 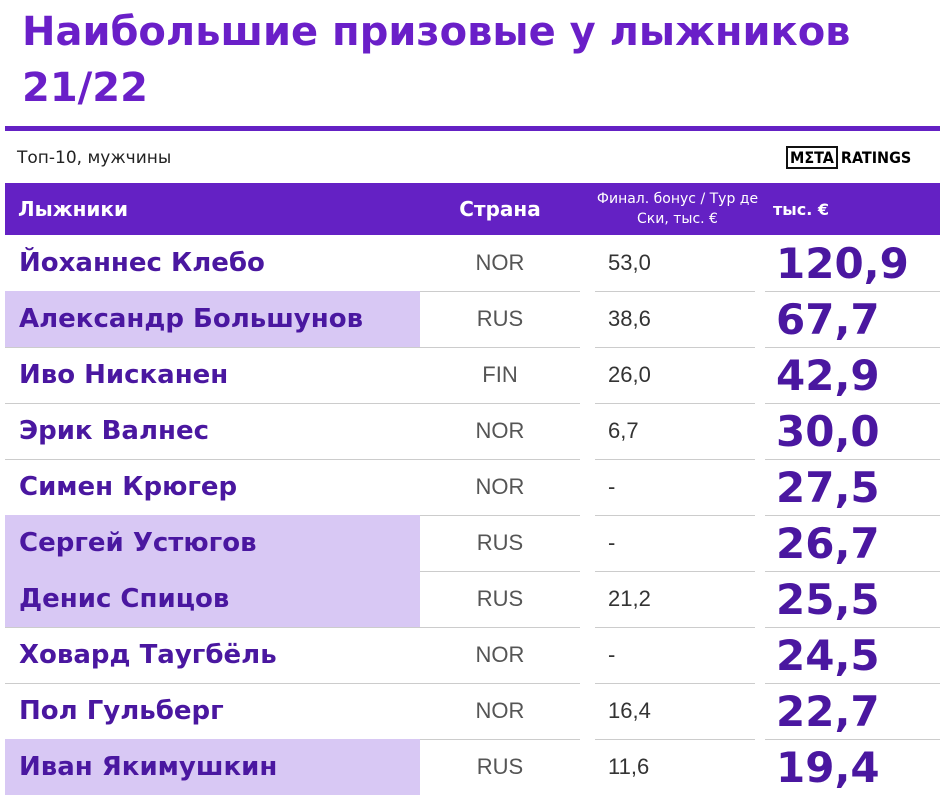 What do you see at coordinates (842, 263) in the screenshot?
I see `prize-total: 120,9` at bounding box center [842, 263].